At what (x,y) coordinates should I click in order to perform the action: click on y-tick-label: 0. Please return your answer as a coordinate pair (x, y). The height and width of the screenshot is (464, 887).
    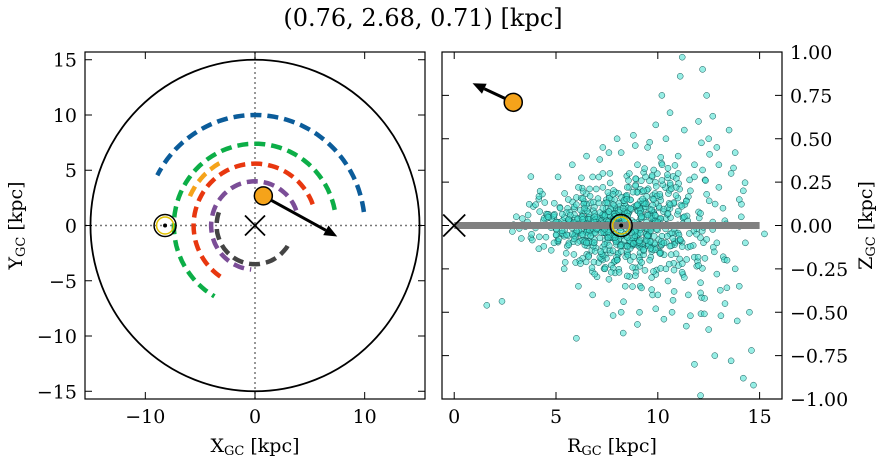
    Looking at the image, I should click on (71, 227).